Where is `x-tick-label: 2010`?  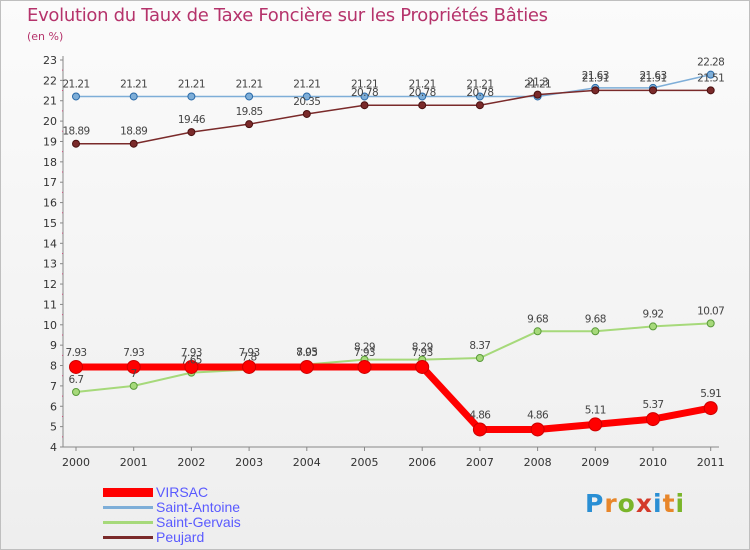 x-tick-label: 2010 is located at coordinates (653, 462).